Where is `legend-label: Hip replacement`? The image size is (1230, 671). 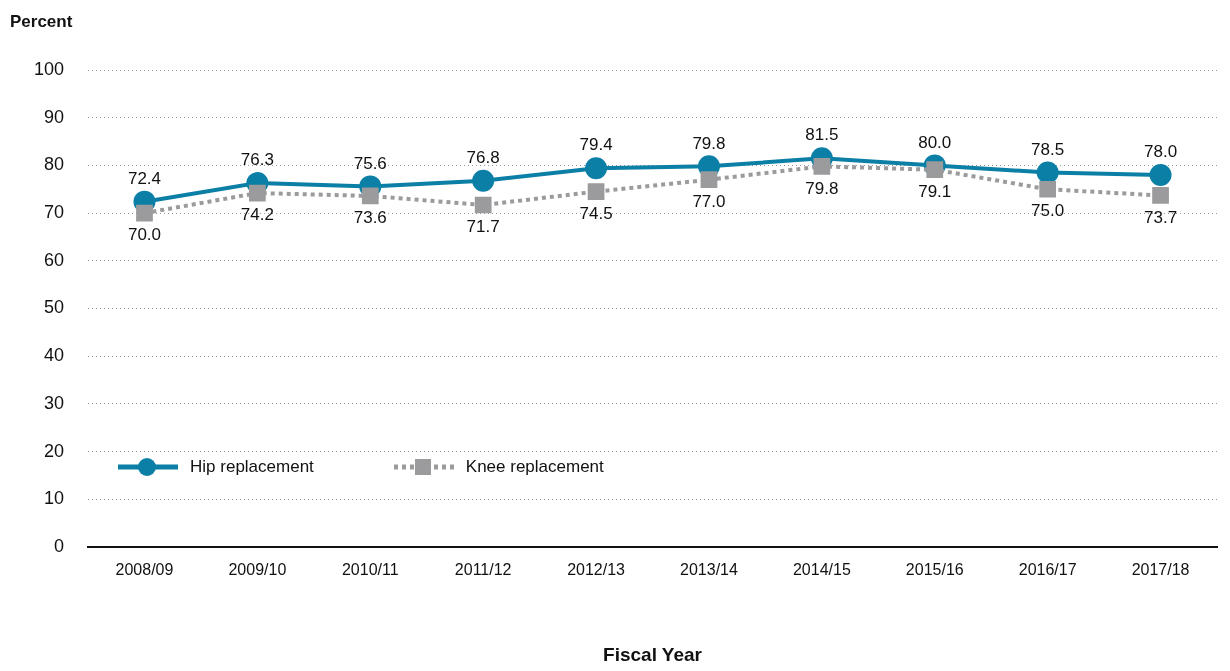 legend-label: Hip replacement is located at coordinates (252, 467).